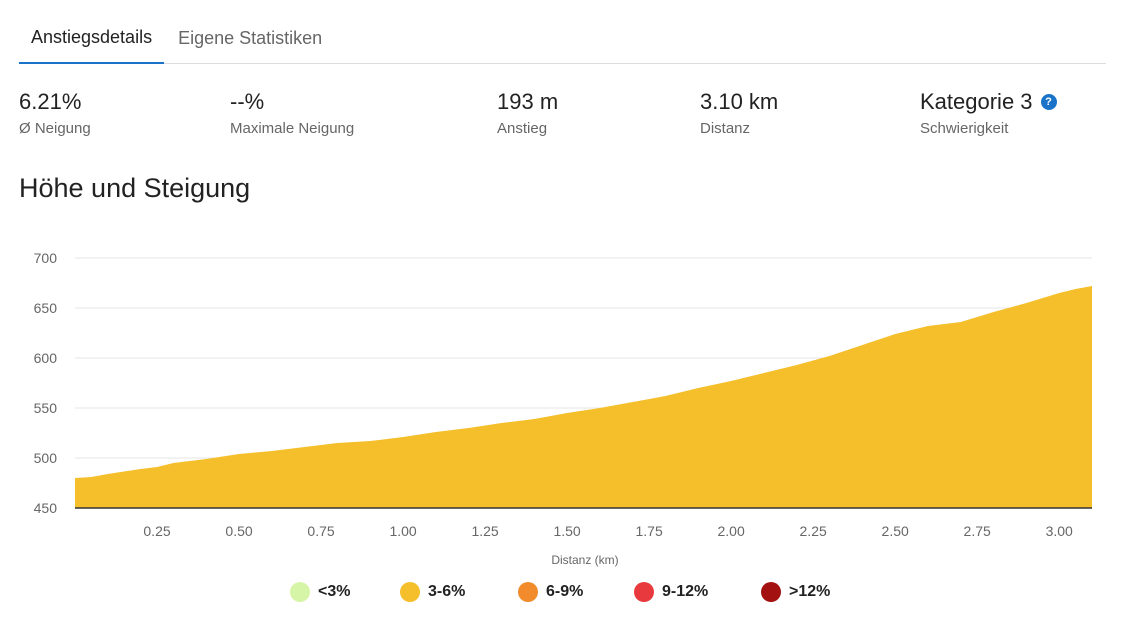  What do you see at coordinates (648, 531) in the screenshot?
I see `x-tick-label: 1.75` at bounding box center [648, 531].